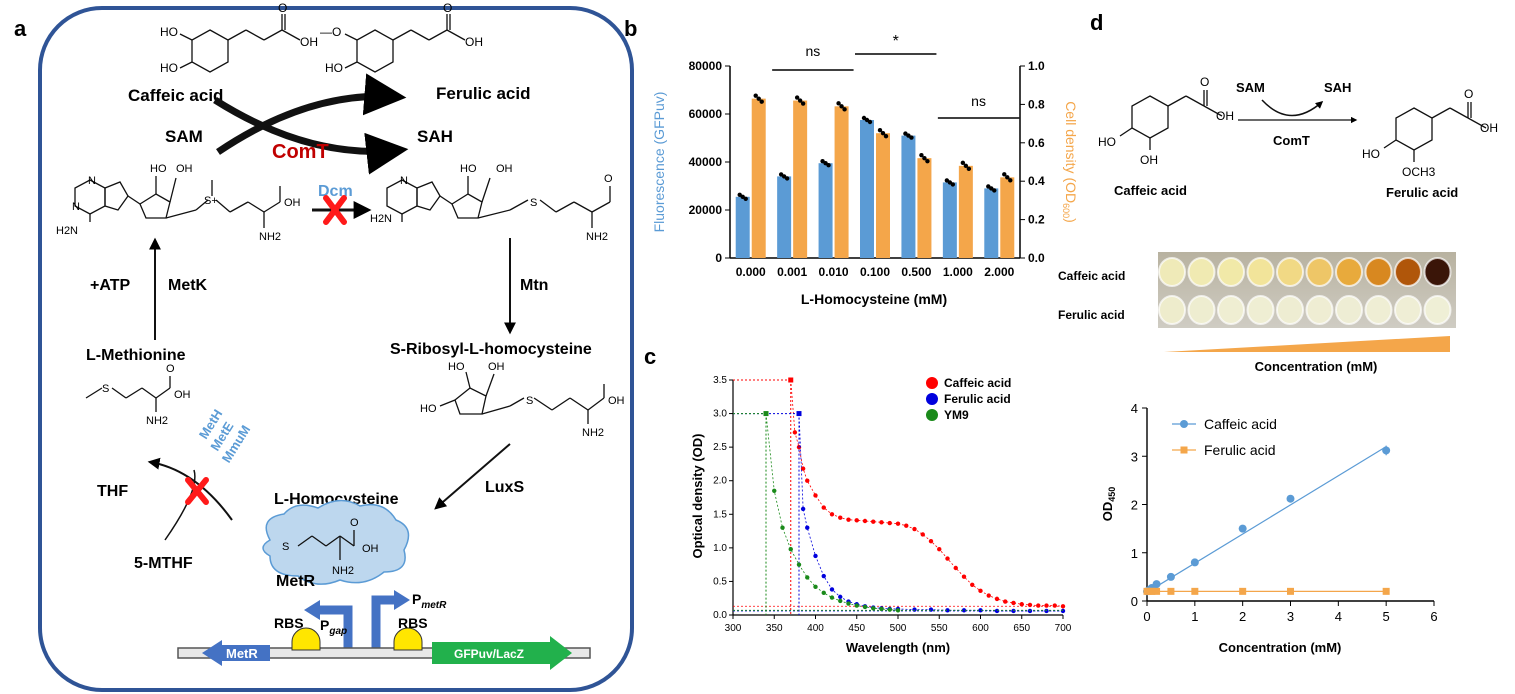  What do you see at coordinates (1134, 408) in the screenshot?
I see `d-y-tick-label: 4` at bounding box center [1134, 408].